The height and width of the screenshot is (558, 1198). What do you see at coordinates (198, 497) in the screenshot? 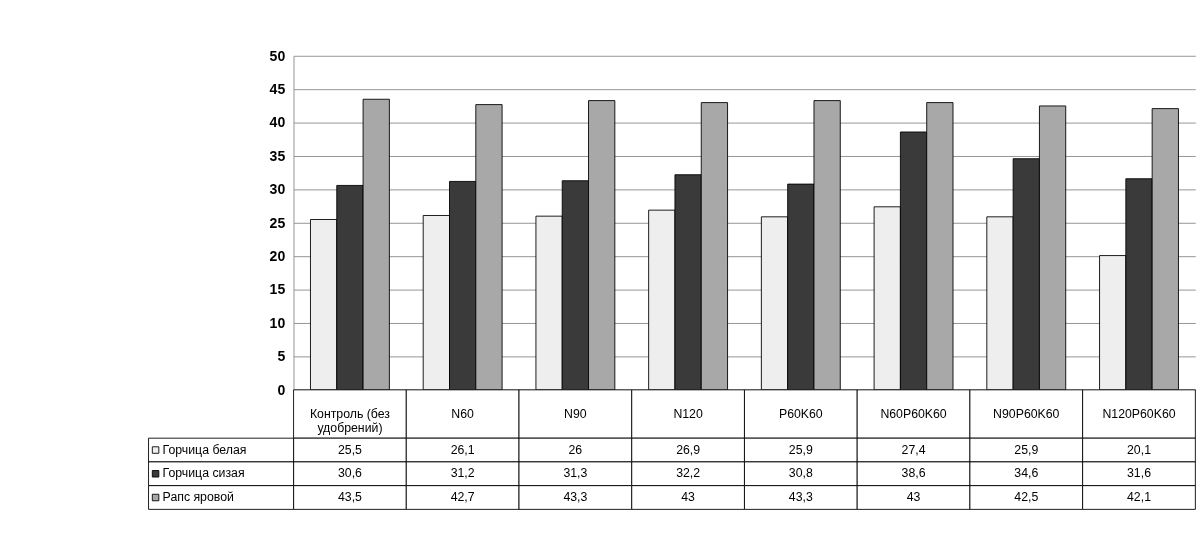
I see `legend-label: Рапс яровой` at bounding box center [198, 497].